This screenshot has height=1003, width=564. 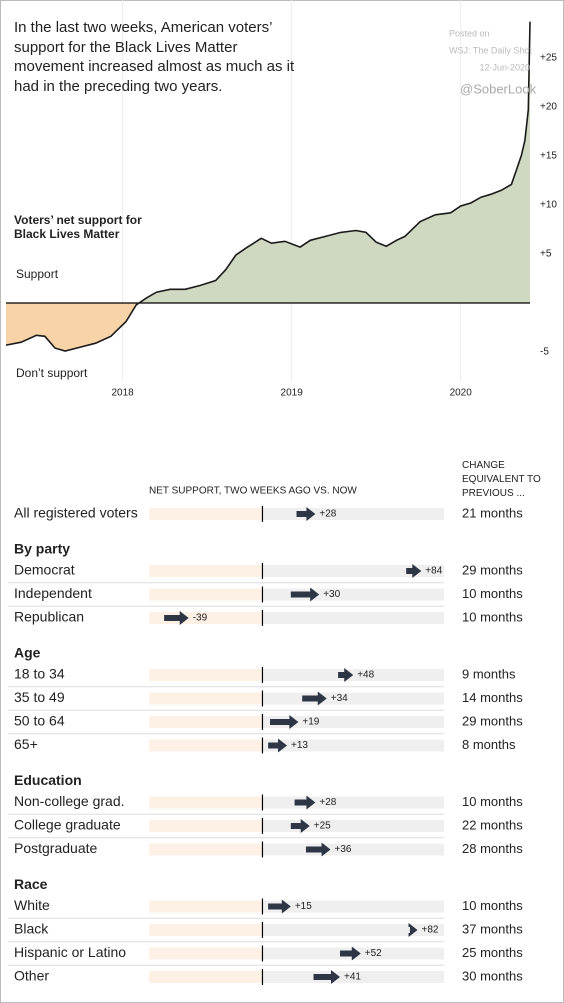 I want to click on value-label: +82, so click(x=430, y=930).